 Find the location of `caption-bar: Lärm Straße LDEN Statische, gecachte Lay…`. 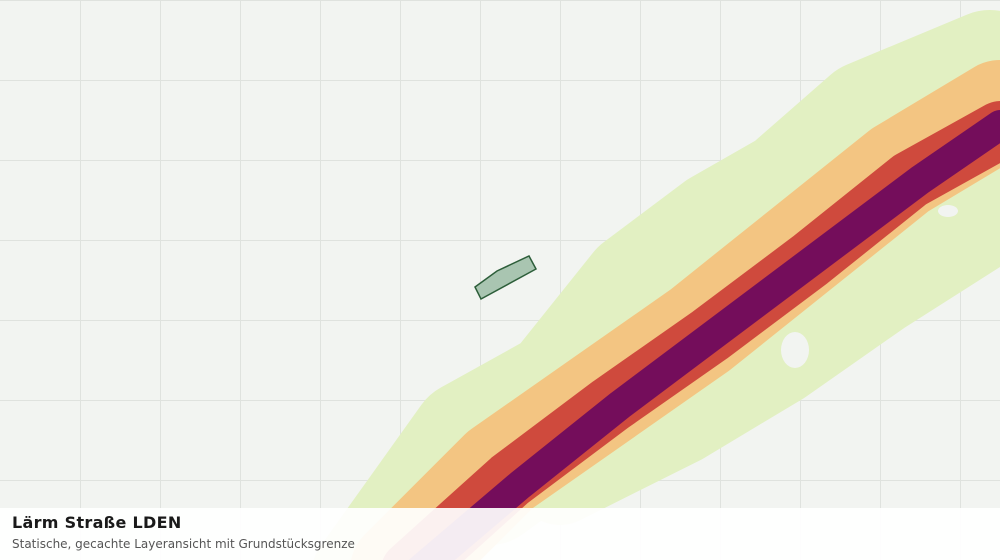

caption-bar: Lärm Straße LDEN Statische, gecachte Lay… is located at coordinates (500, 534).